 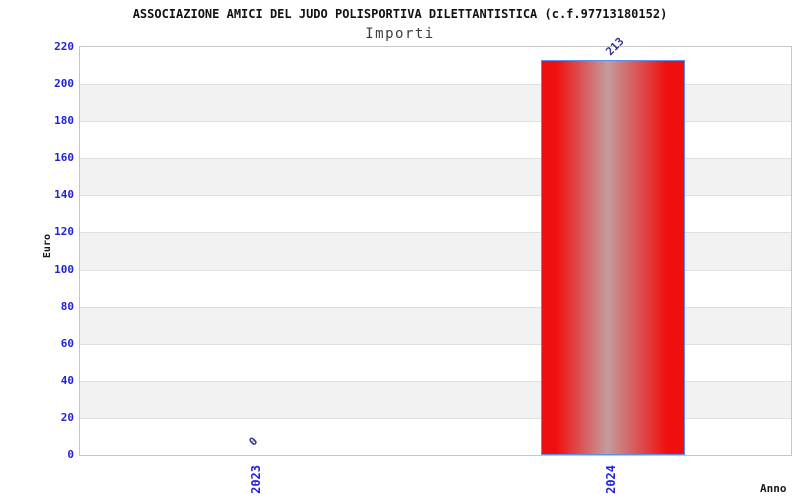 What do you see at coordinates (64, 232) in the screenshot?
I see `y-tick-label: 120` at bounding box center [64, 232].